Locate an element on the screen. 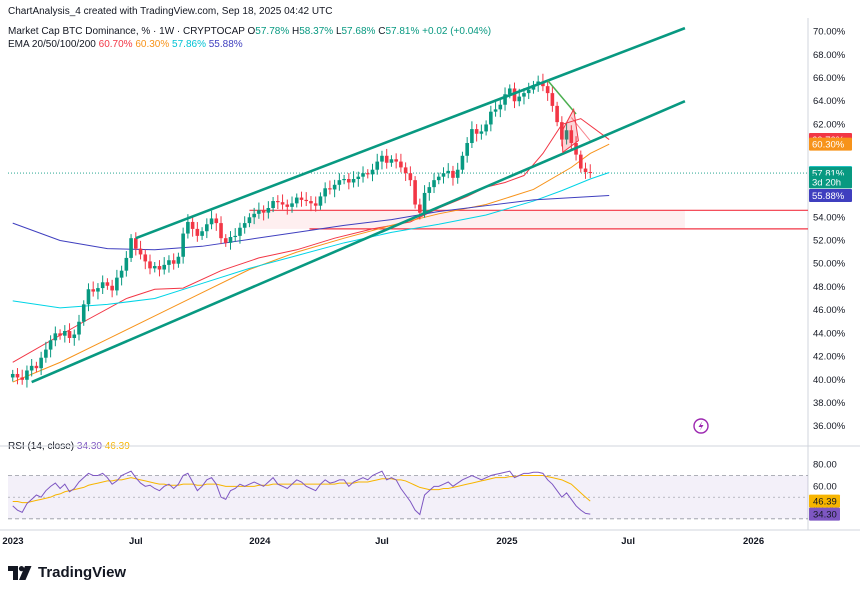  ohlc-low-label: L is located at coordinates (338, 31).